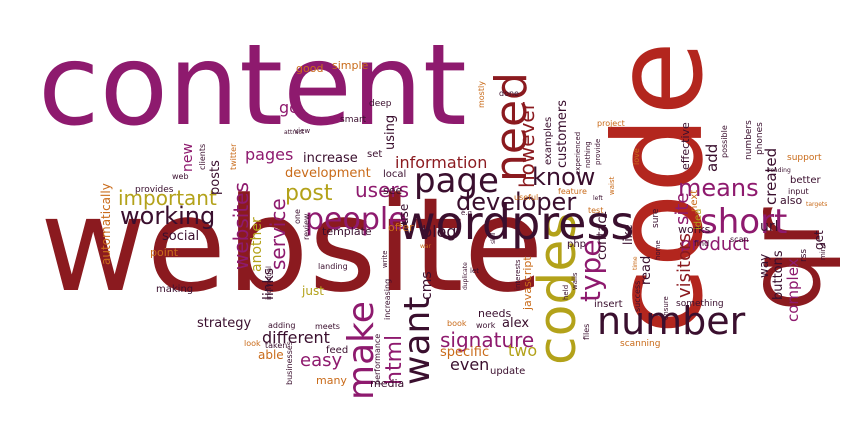  What do you see at coordinates (465, 276) in the screenshot?
I see `word-duplicate: duplicate` at bounding box center [465, 276].